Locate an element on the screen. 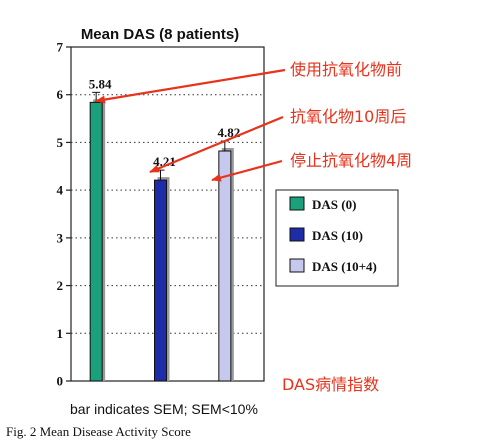 The image size is (483, 446). y-tick-label: 5 is located at coordinates (60, 142).